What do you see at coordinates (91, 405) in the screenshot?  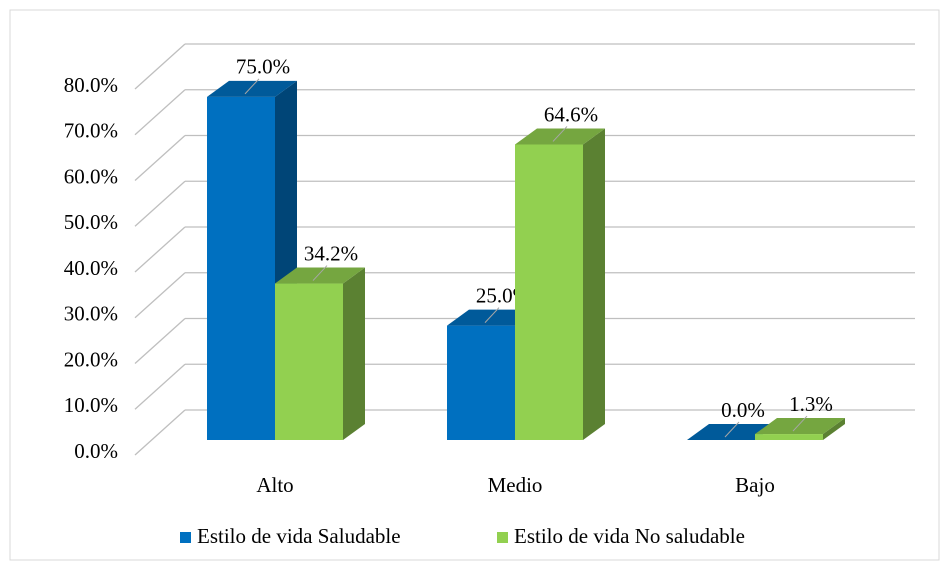 I see `y-tick-label: 10.0%` at bounding box center [91, 405].